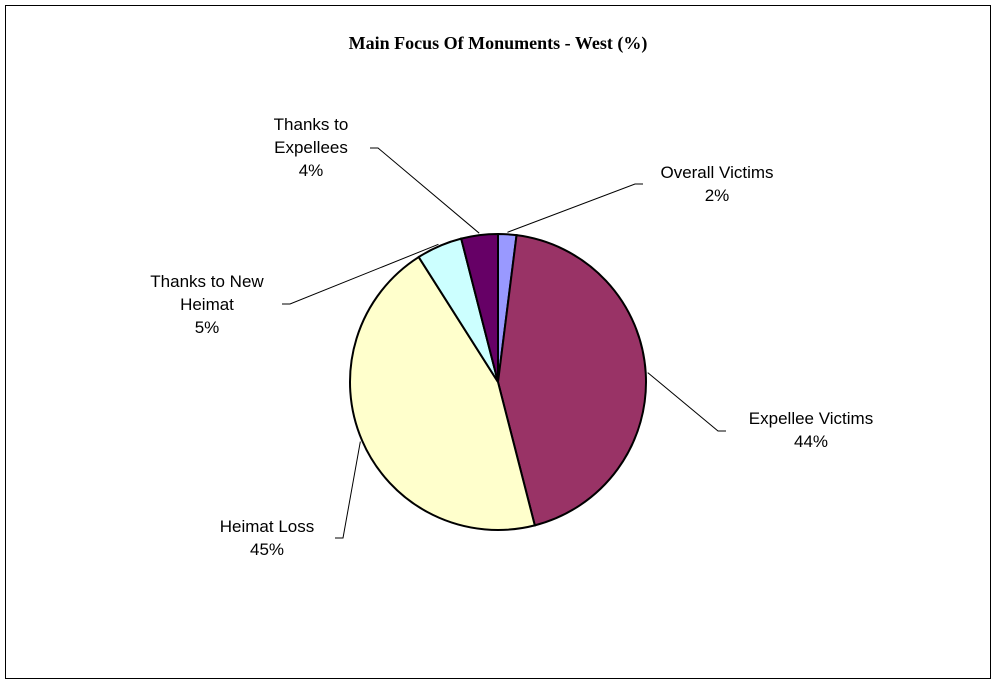 The width and height of the screenshot is (997, 686). I want to click on slice-label: Expellee Victims 44%, so click(811, 430).